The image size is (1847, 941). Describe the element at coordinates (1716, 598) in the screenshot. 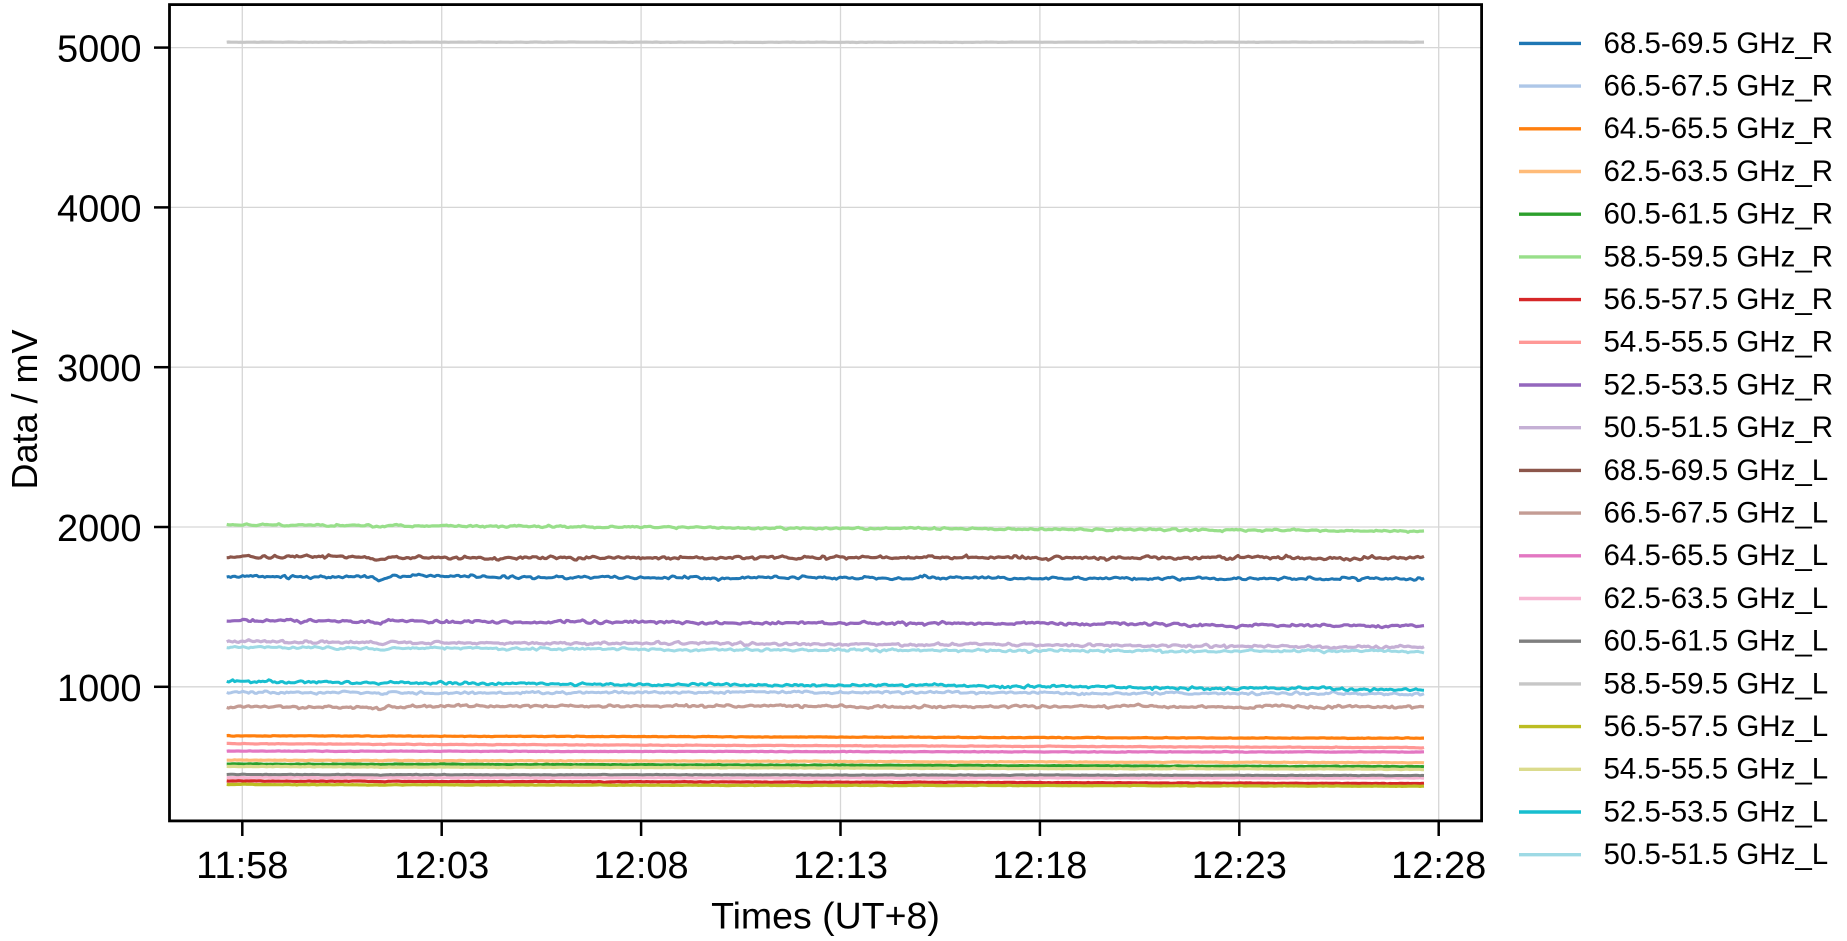

I see `svg-text: 62.5-63.5 GHz_L` at that location.